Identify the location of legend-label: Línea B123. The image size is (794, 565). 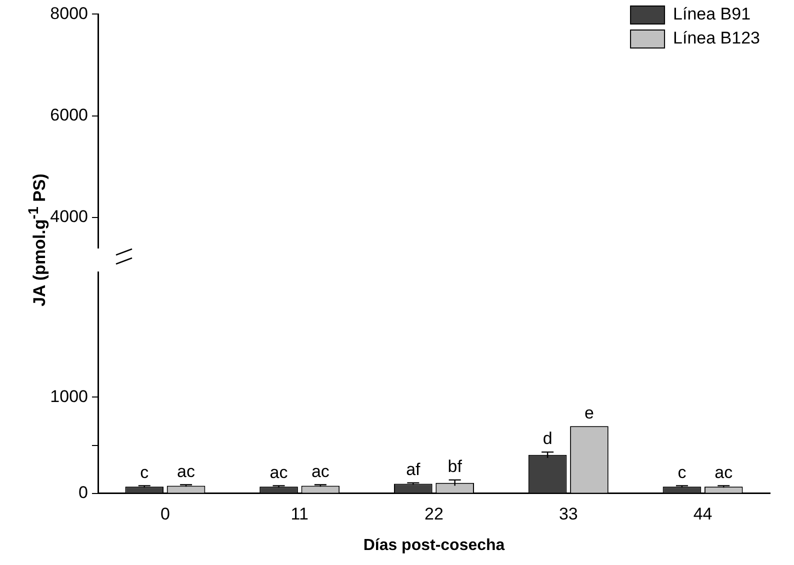
(716, 38).